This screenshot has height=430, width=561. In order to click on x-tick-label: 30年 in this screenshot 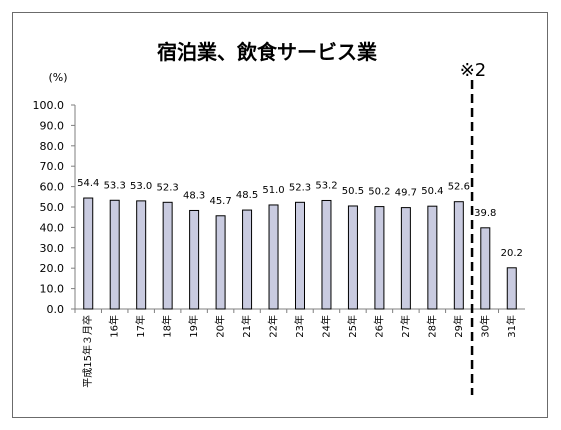, I will do `click(484, 326)`.